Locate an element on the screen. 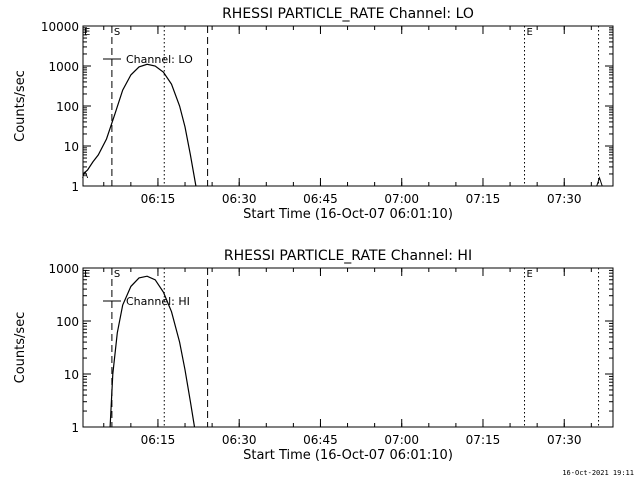 The height and width of the screenshot is (480, 640). y-tick-label: 10000 is located at coordinates (60, 27).